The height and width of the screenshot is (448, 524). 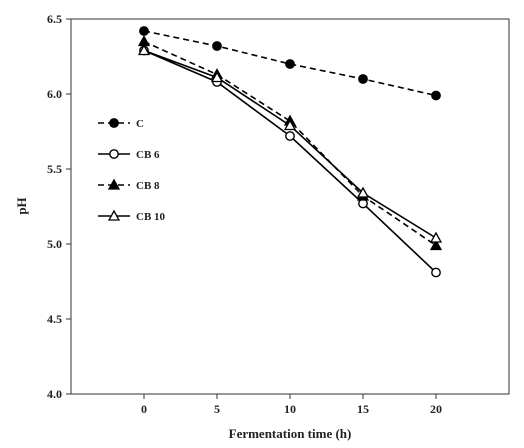 I want to click on x-axis-title: Fermentation time (h), so click(x=290, y=433).